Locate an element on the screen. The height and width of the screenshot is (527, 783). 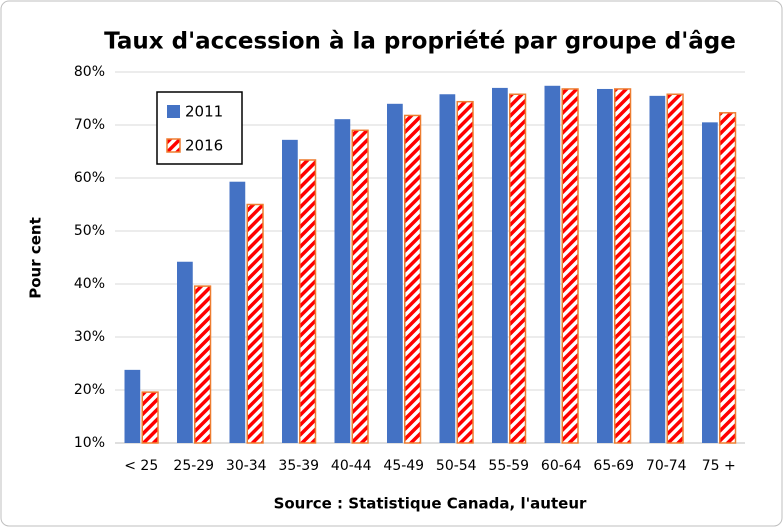
x-tick-label: 65-69 is located at coordinates (613, 466).